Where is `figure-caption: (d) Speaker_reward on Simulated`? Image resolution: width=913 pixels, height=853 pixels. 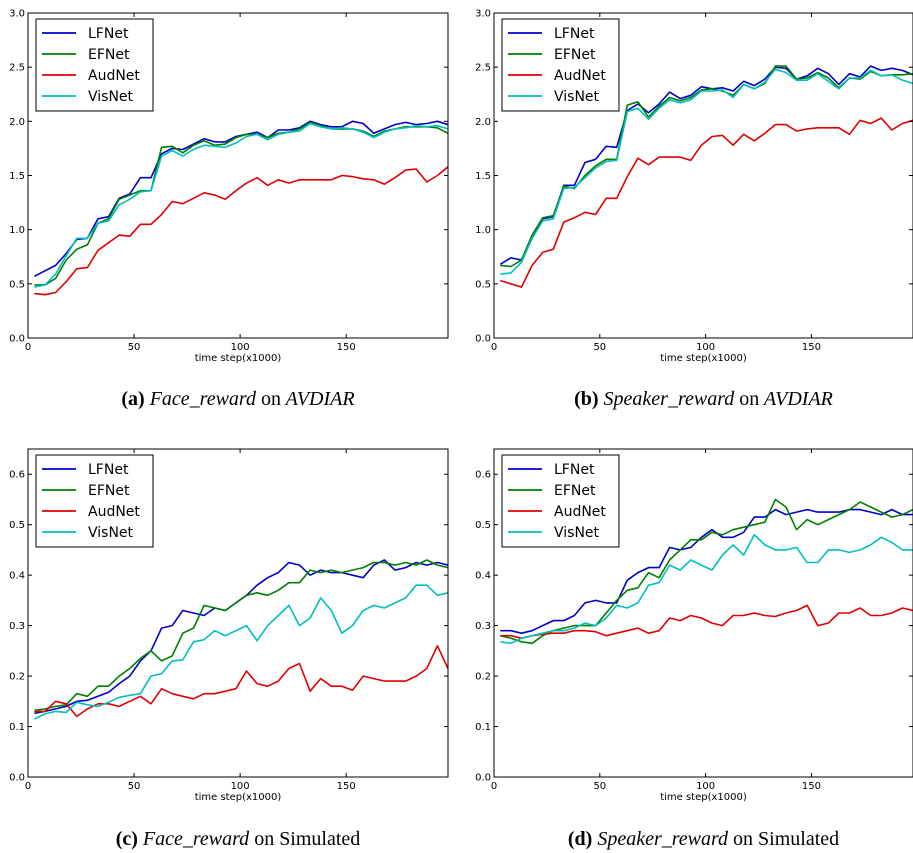
figure-caption: (d) Speaker_reward on Simulated is located at coordinates (703, 839).